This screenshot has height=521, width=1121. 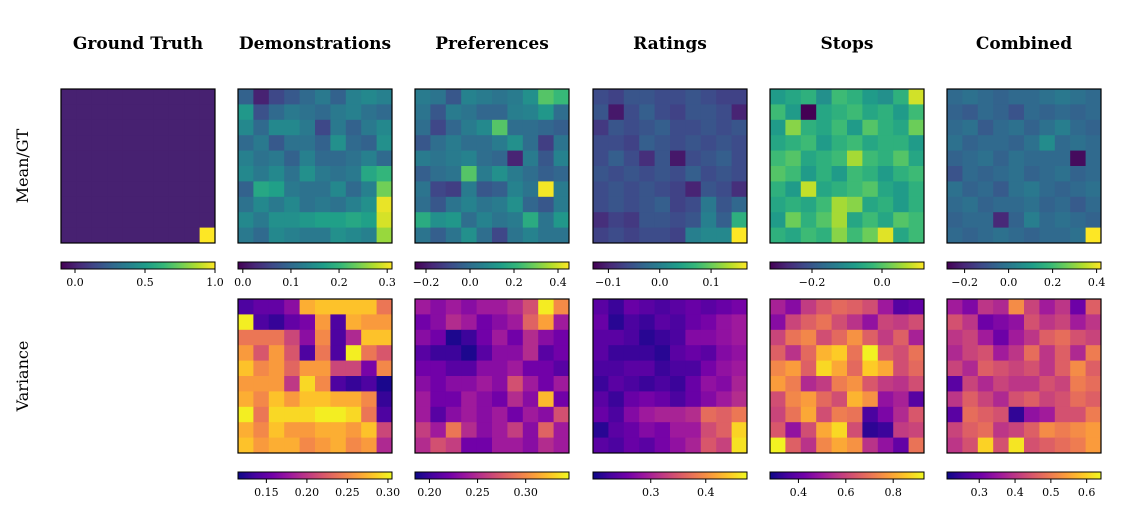 I want to click on colorbar-mean-gt-combined: −0.2 0.0 0.2 0.4, so click(x=1025, y=275).